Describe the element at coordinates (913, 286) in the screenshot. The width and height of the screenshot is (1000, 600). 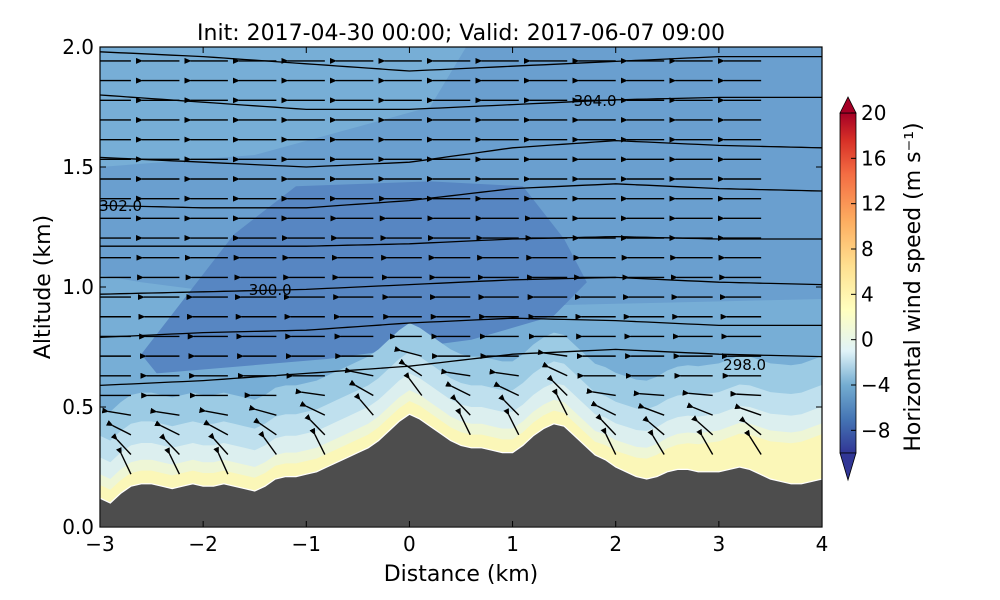
I see `colorbar-label: Horizontal wind speed (m s⁻¹)` at that location.